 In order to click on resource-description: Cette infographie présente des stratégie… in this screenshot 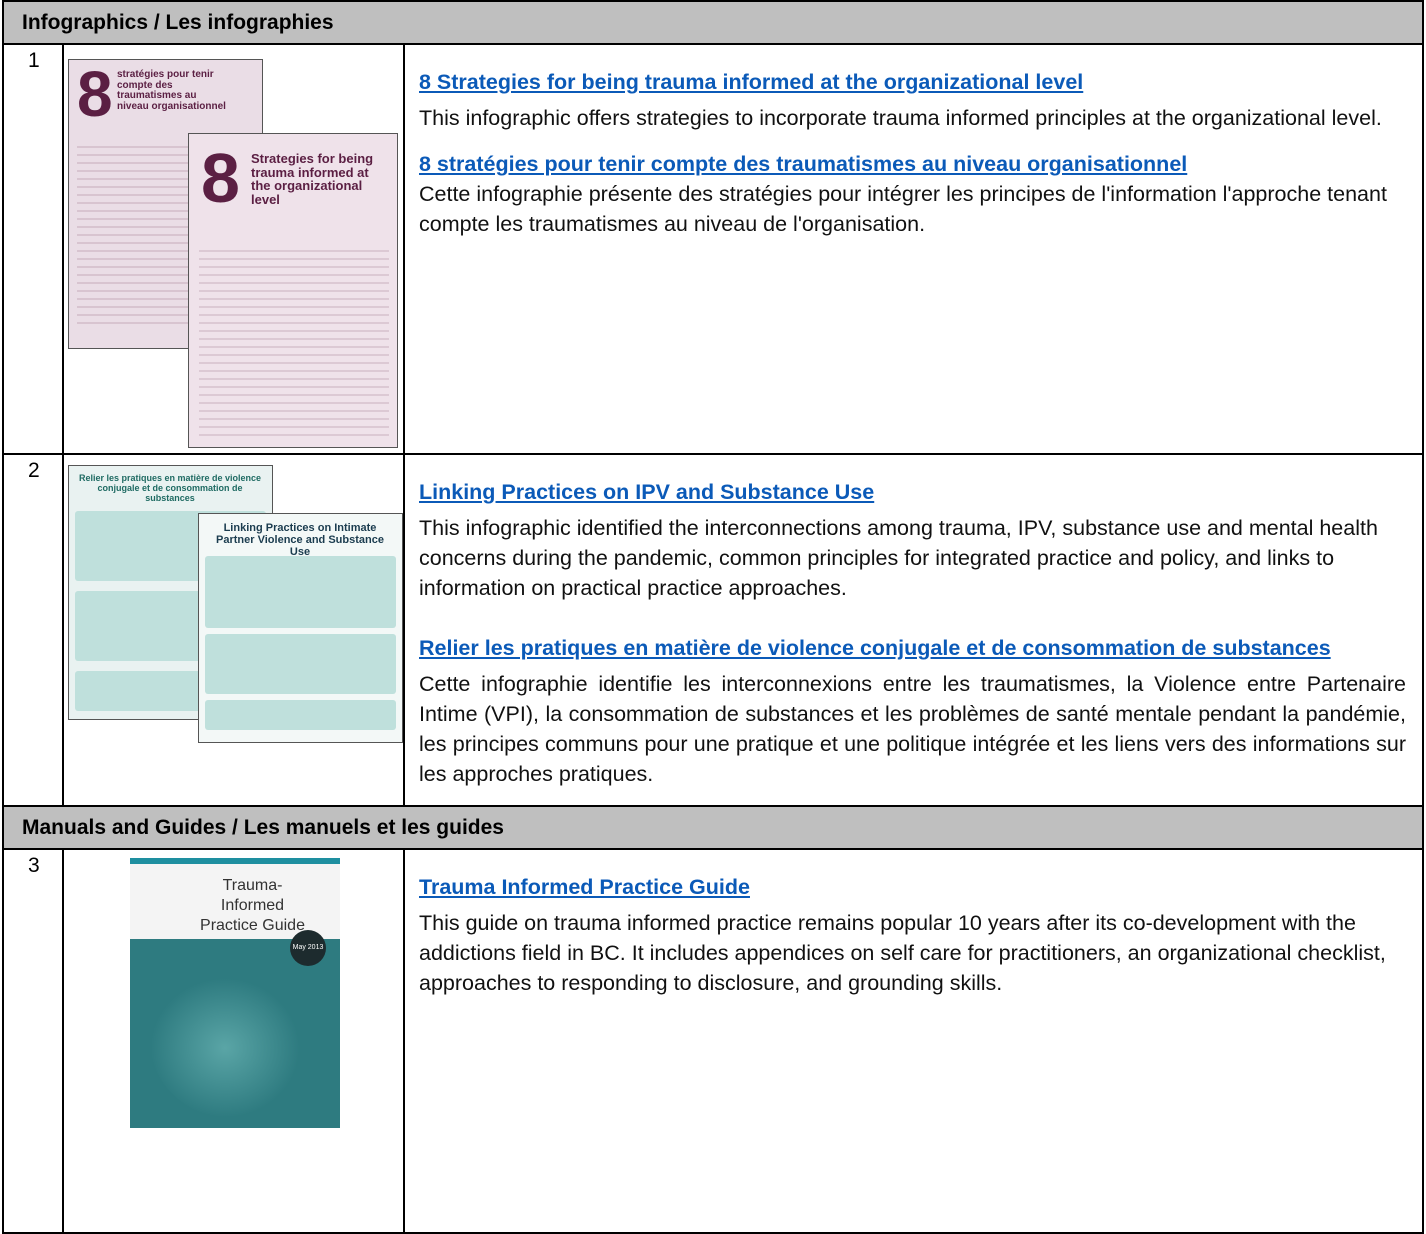, I will do `click(903, 209)`.